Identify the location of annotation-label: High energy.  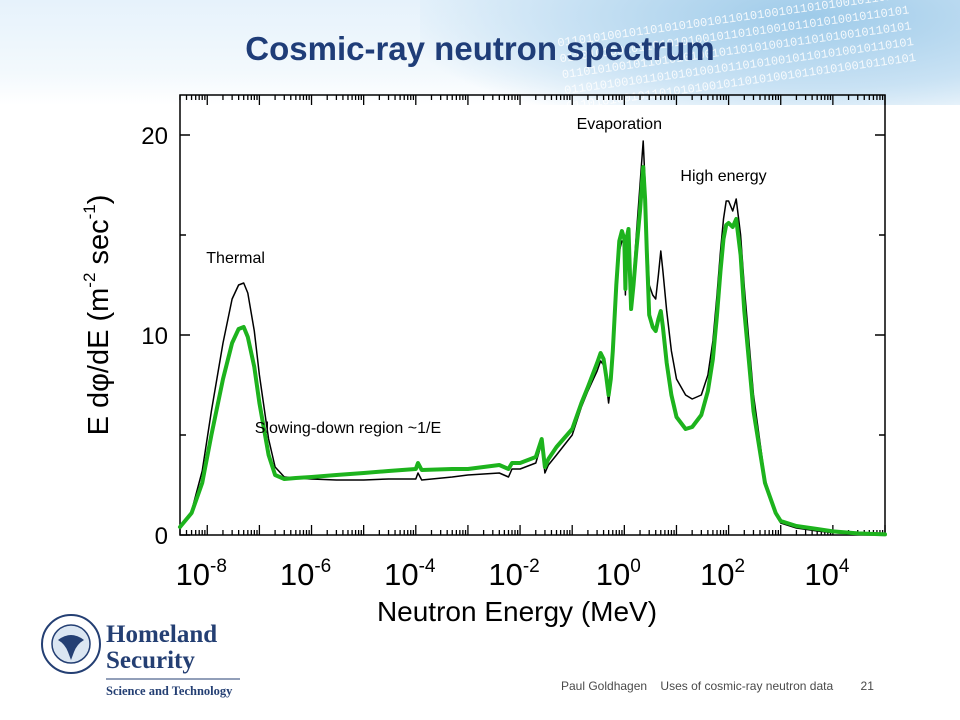
(723, 176).